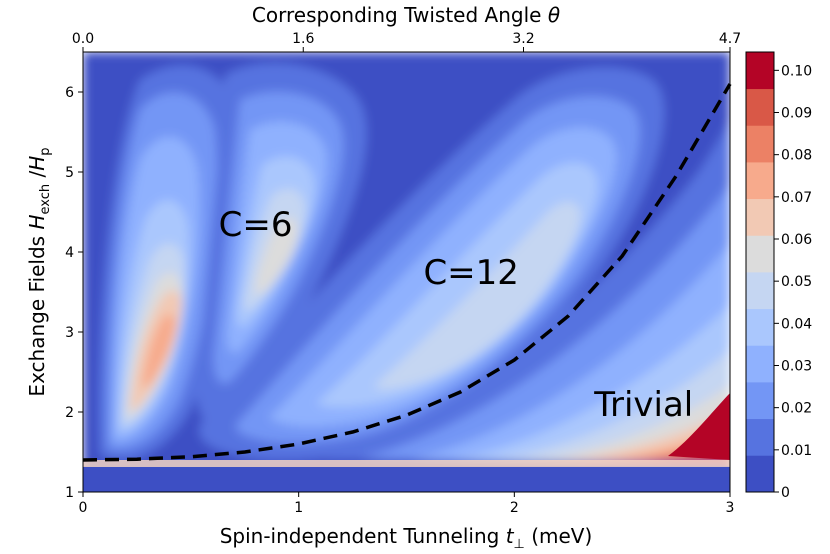 The width and height of the screenshot is (830, 554). I want to click on y-tick-label: 3, so click(69, 333).